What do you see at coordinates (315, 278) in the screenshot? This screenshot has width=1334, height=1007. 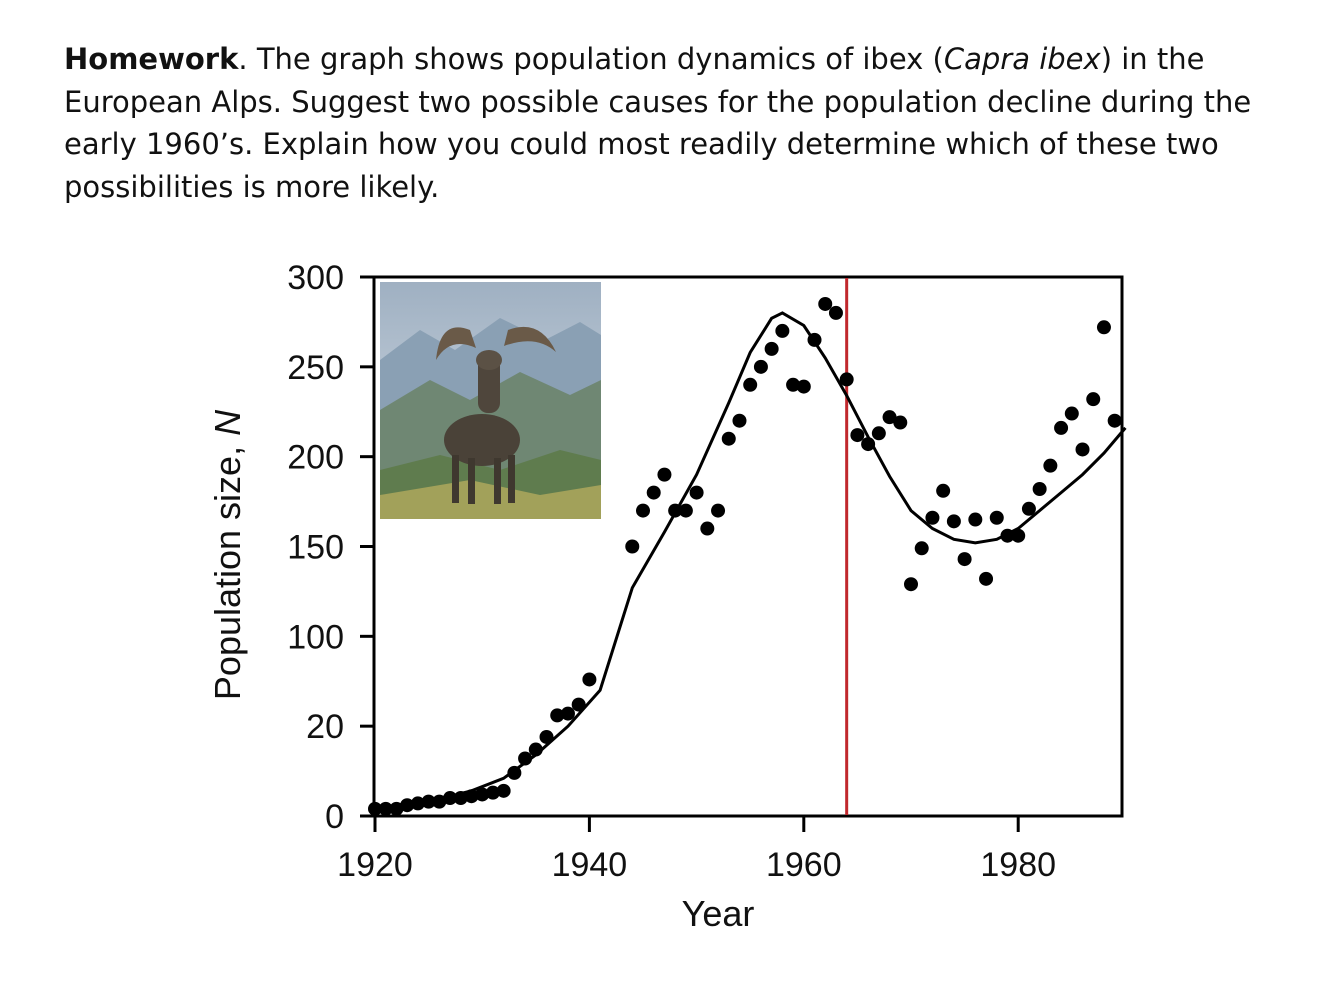 I see `y-tick-label: 300` at bounding box center [315, 278].